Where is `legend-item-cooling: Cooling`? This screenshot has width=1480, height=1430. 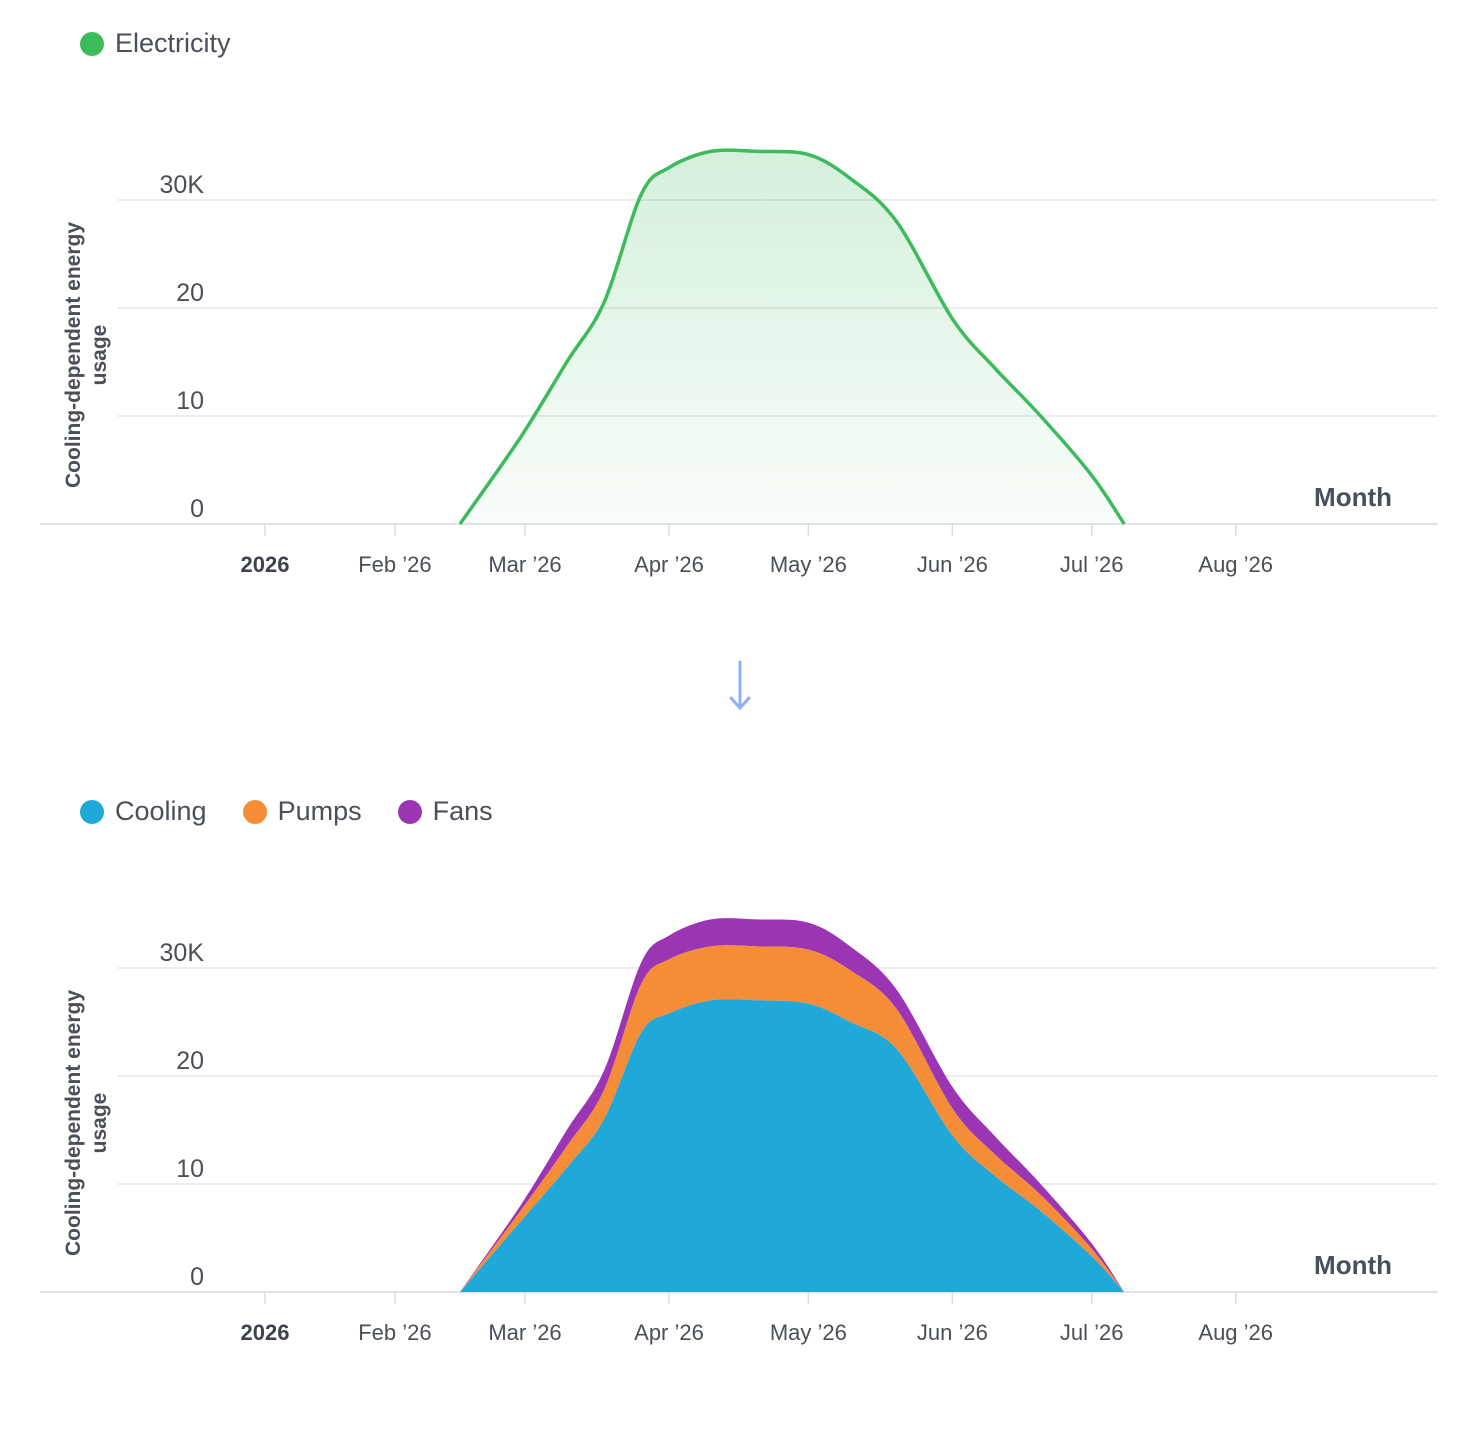
legend-item-cooling: Cooling is located at coordinates (143, 811).